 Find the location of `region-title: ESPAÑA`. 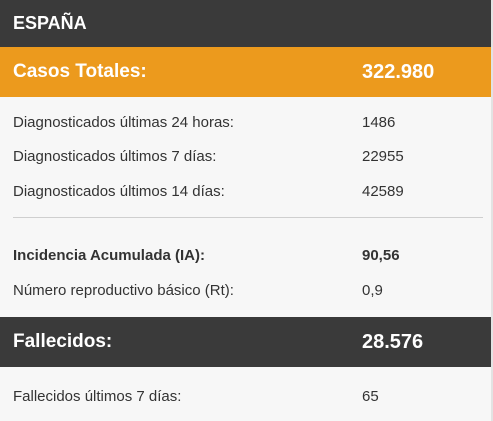

region-title: ESPAÑA is located at coordinates (245, 23).